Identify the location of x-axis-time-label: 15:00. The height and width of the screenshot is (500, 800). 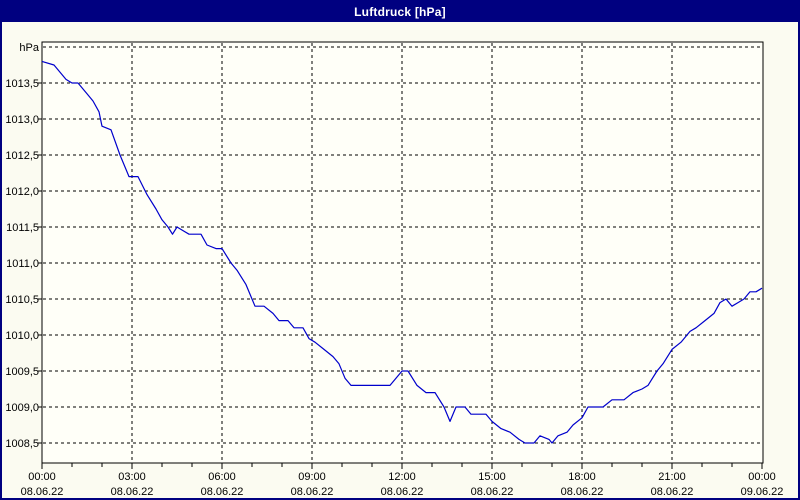
(492, 477).